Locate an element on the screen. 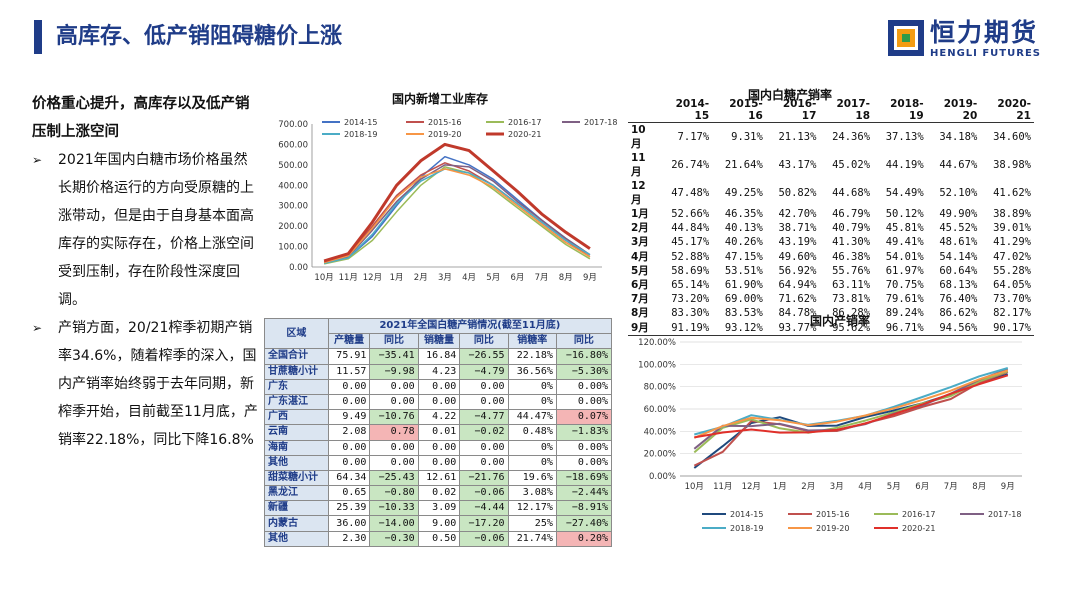 This screenshot has width=1080, height=605. value-cell: 16.84 is located at coordinates (439, 356).